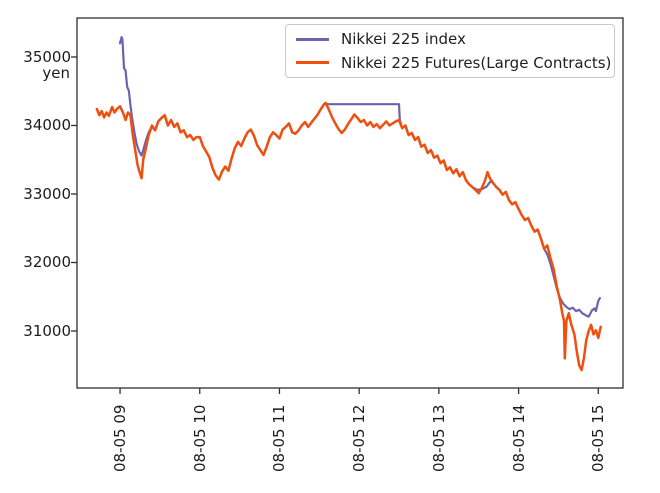 The height and width of the screenshot is (493, 660). What do you see at coordinates (47, 262) in the screenshot?
I see `y-tick-label: 32000` at bounding box center [47, 262].